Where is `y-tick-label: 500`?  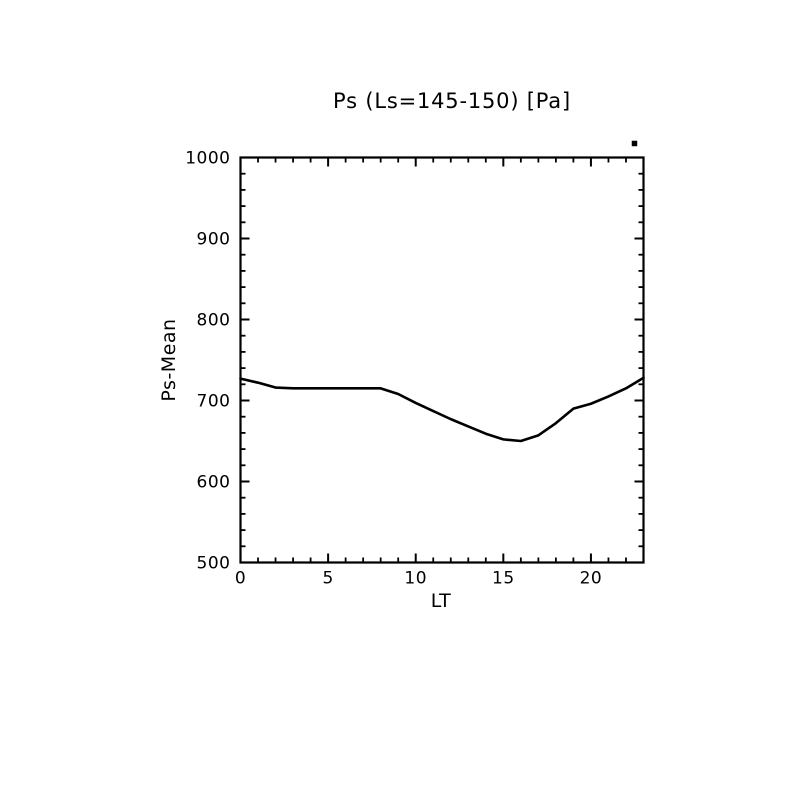
y-tick-label: 500 is located at coordinates (214, 564).